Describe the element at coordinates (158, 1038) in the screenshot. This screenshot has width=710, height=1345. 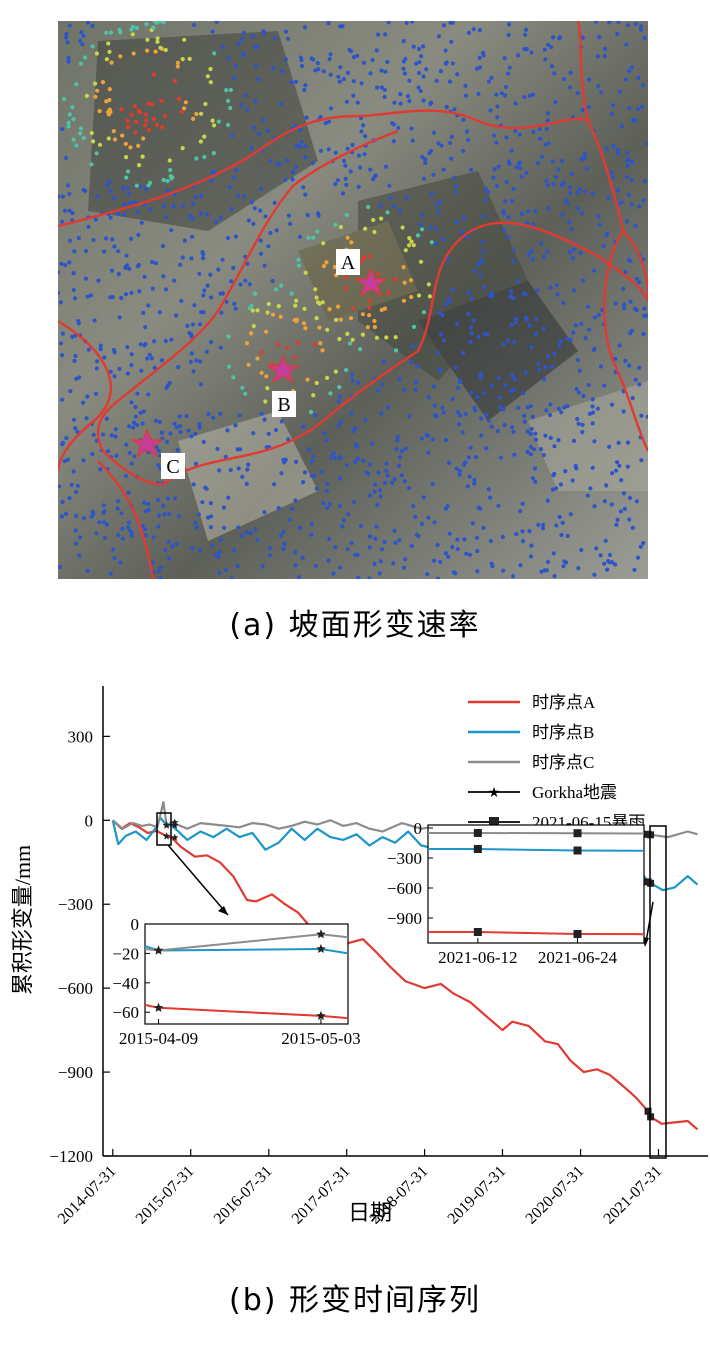
I see `inset-x-tick-label: 2015-04-09` at that location.